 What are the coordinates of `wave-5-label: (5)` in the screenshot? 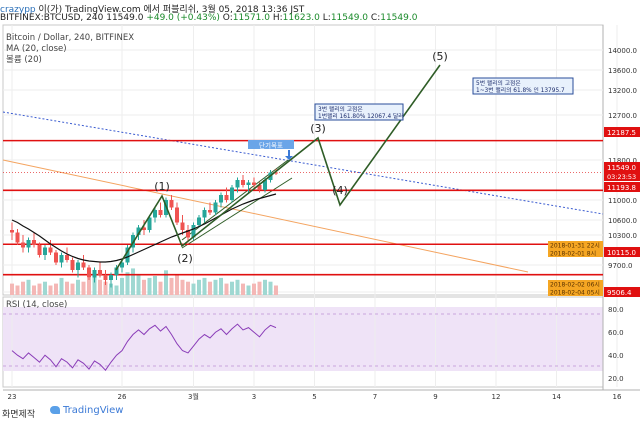 It's located at (440, 56).